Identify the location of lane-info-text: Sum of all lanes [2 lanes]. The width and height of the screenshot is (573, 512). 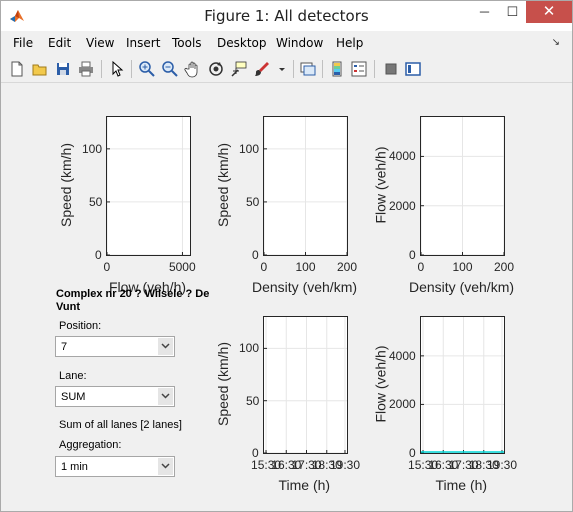
(120, 425).